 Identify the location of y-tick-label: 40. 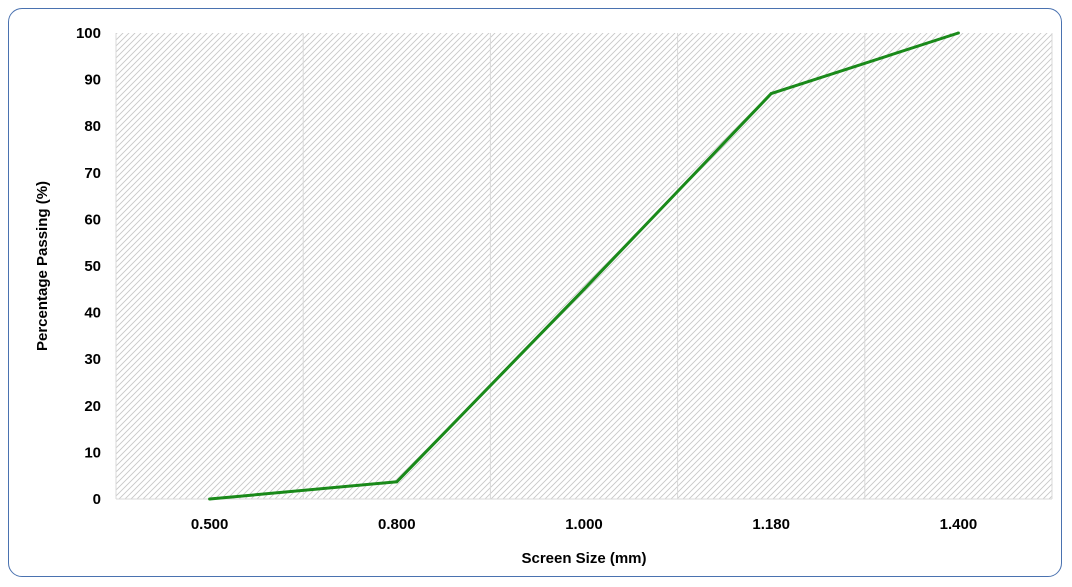
(92, 313).